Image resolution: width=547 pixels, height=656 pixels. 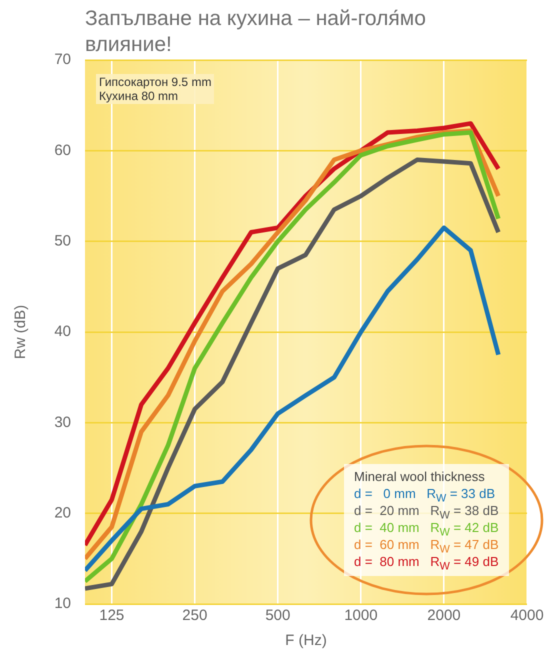 What do you see at coordinates (420, 476) in the screenshot?
I see `legend-title: Mineral wool thickness` at bounding box center [420, 476].